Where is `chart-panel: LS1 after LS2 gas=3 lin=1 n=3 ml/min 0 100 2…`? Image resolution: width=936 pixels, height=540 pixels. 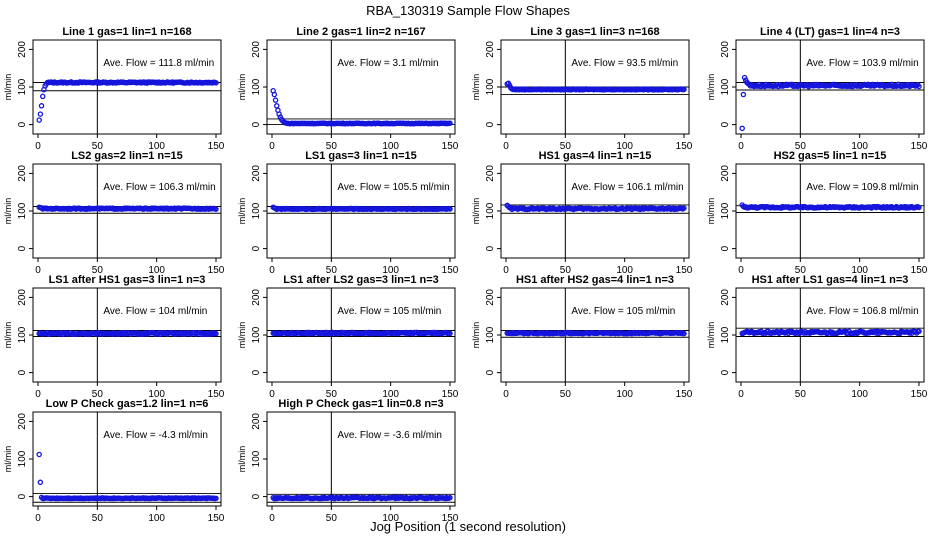 chart-panel: LS1 after LS2 gas=3 lin=1 n=3 ml/min 0 100 2… is located at coordinates (348, 337).